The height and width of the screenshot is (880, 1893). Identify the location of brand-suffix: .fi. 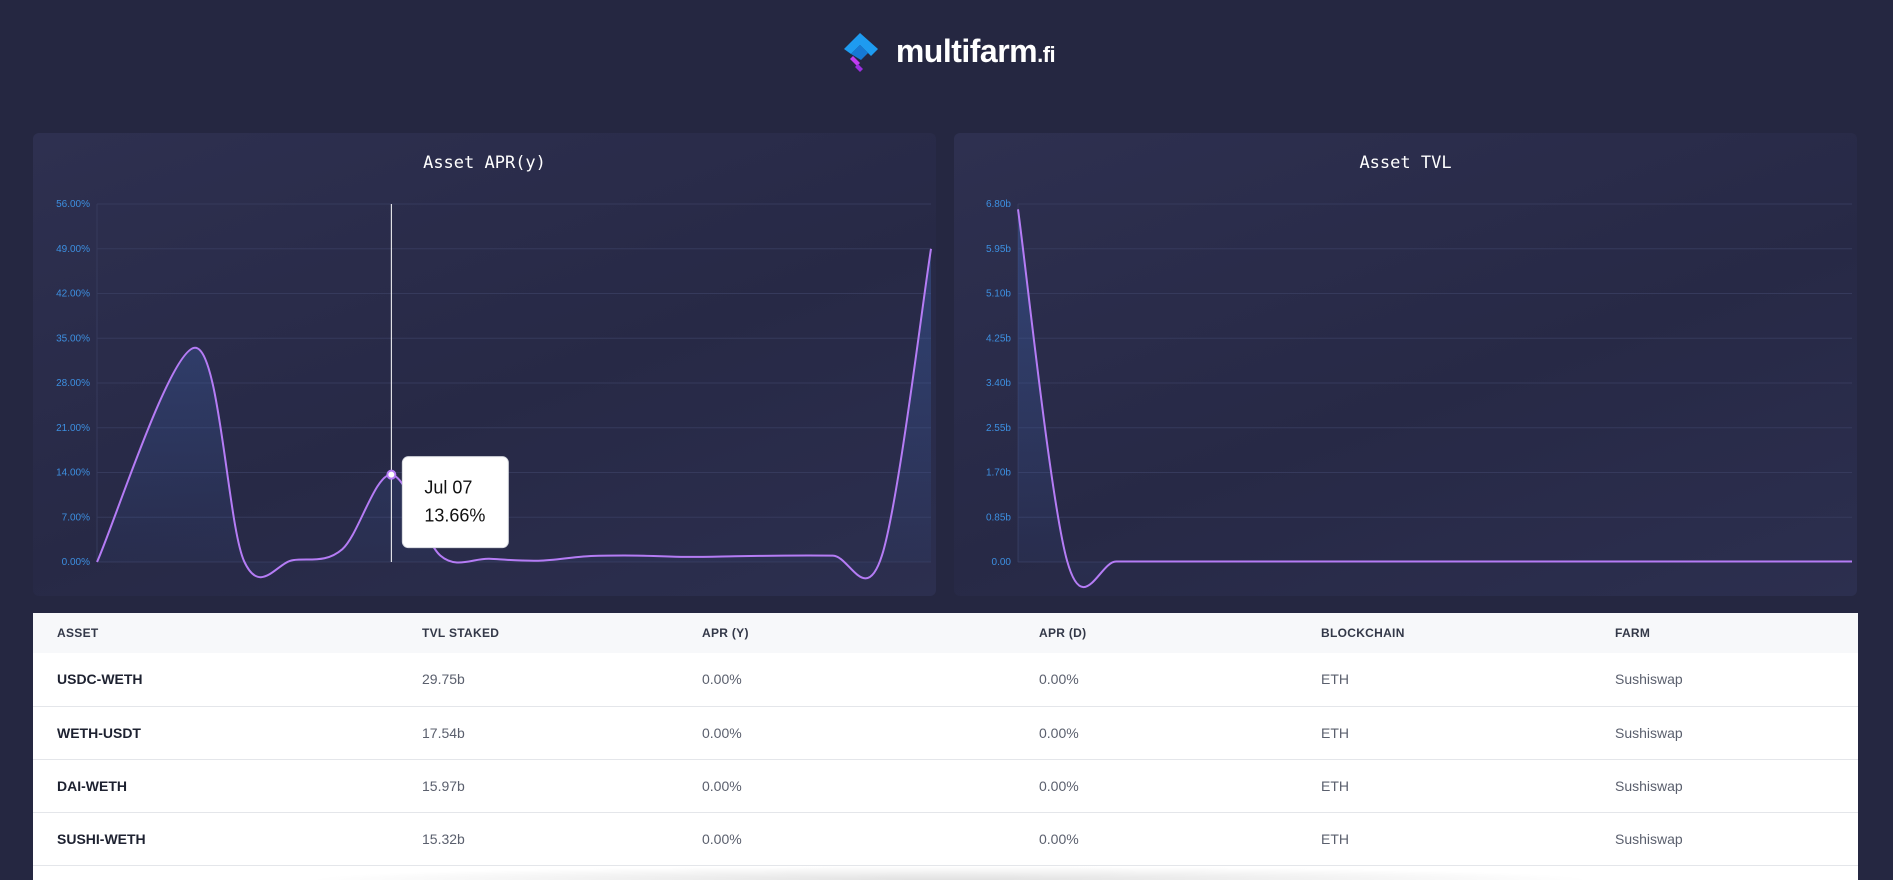
(1046, 54).